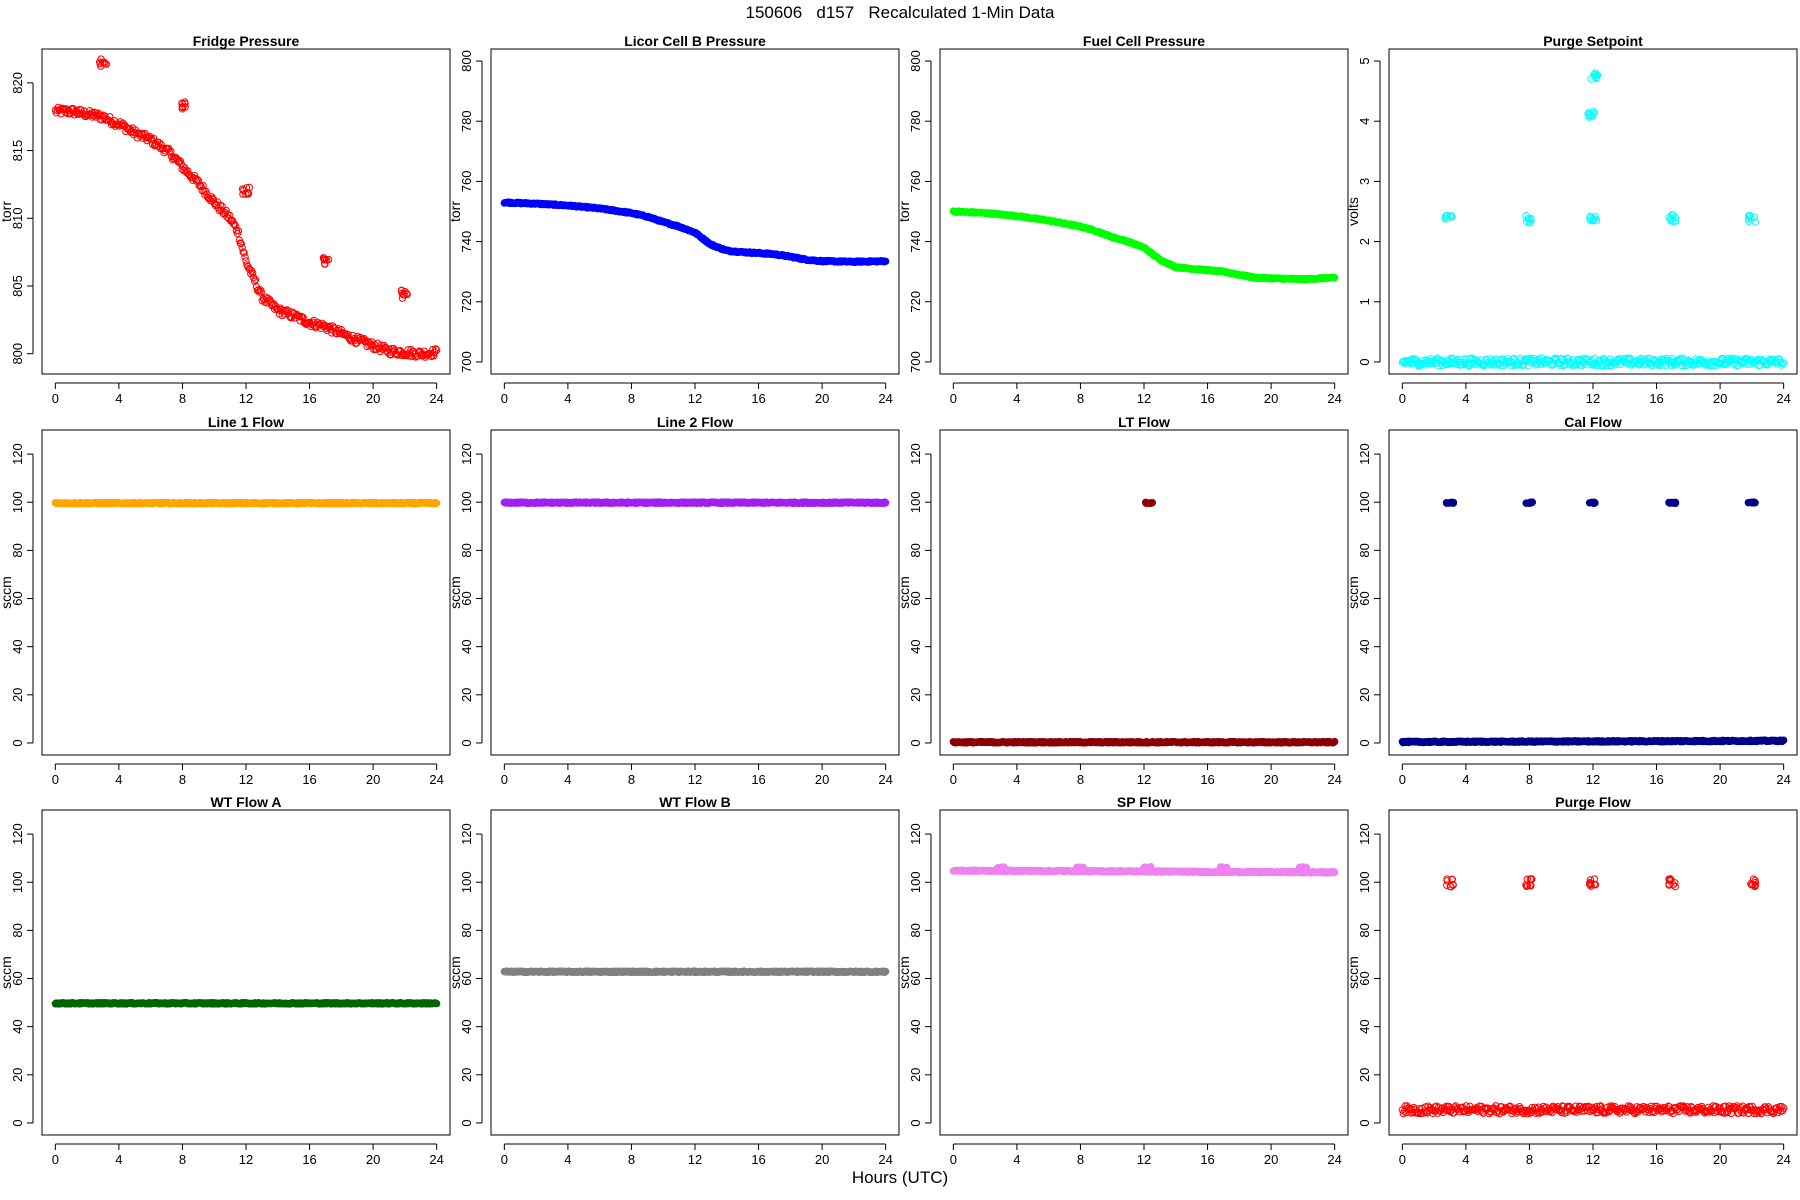 This screenshot has width=1800, height=1200. What do you see at coordinates (1353, 211) in the screenshot?
I see `y-axis-label: volts` at bounding box center [1353, 211].